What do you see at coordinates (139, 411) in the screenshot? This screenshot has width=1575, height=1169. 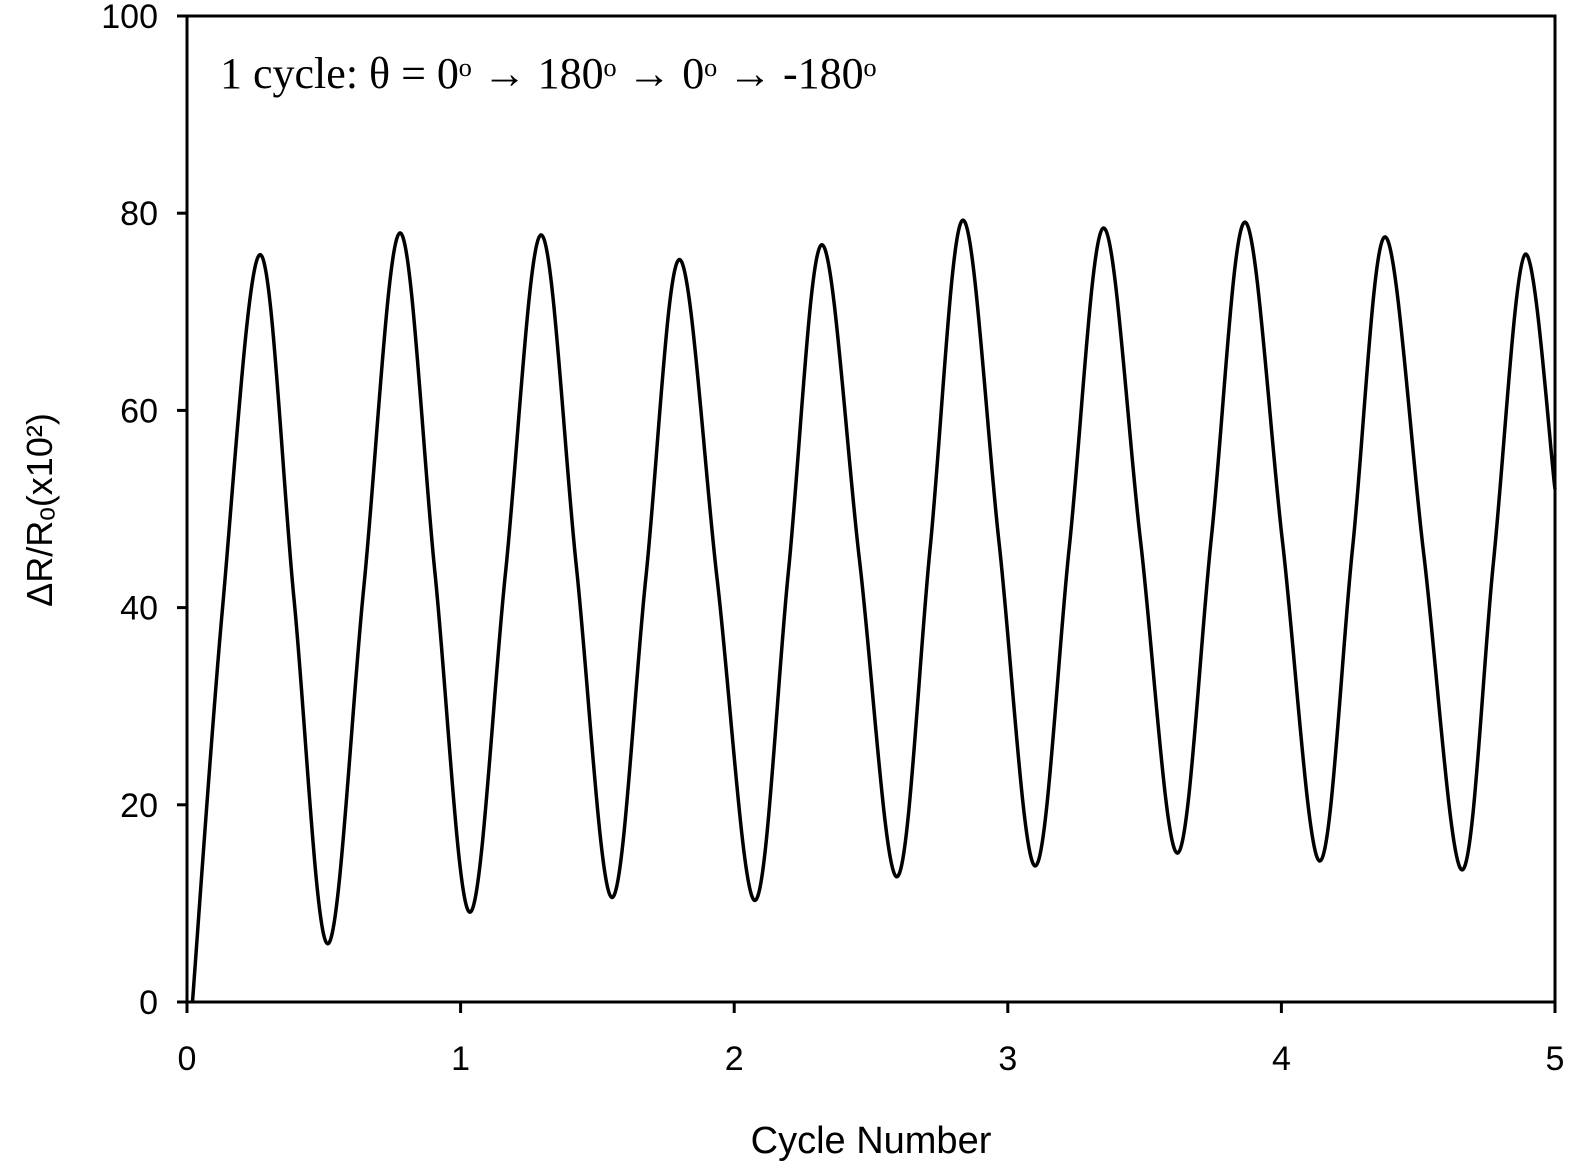 I see `y-tick-label: 60` at bounding box center [139, 411].